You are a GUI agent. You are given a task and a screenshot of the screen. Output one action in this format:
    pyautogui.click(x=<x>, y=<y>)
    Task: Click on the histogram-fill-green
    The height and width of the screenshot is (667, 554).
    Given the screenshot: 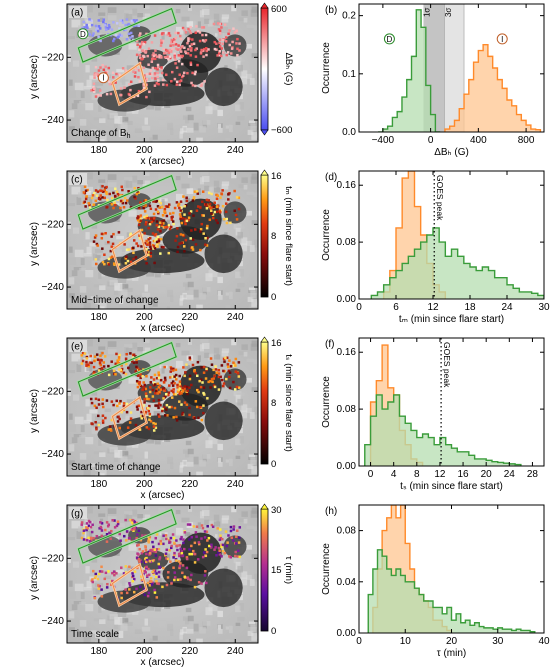 What is the action you would take?
    pyautogui.click(x=451, y=591)
    